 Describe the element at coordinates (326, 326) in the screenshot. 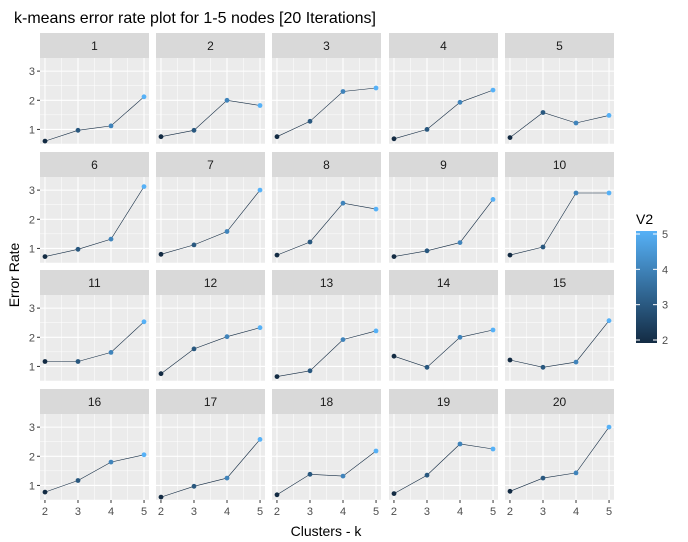

I see `facet-panel: 13` at that location.